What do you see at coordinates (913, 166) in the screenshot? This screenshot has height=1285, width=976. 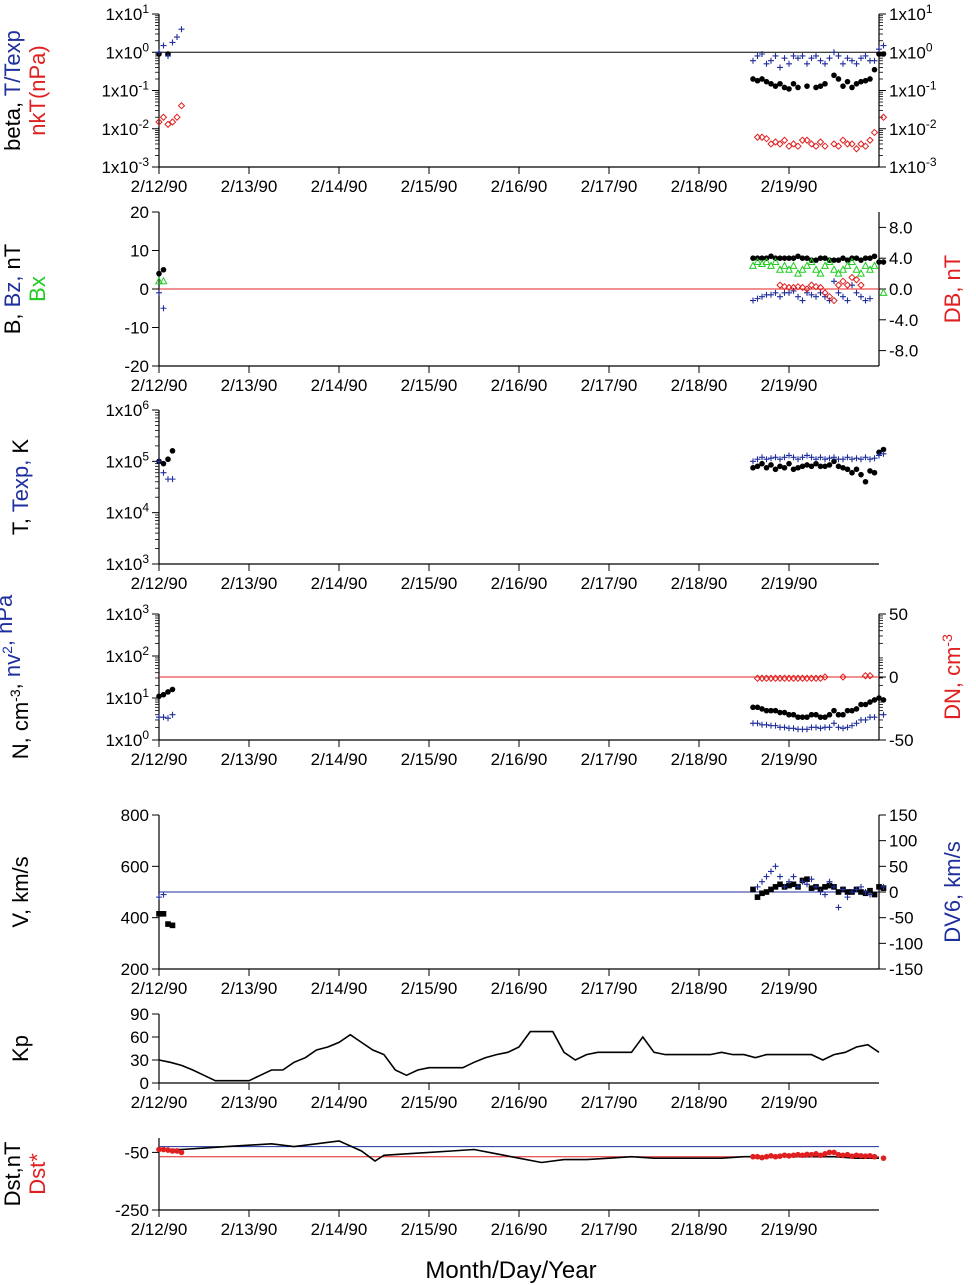 I see `y-right-tick-label: 1x10⁻³` at bounding box center [913, 166].